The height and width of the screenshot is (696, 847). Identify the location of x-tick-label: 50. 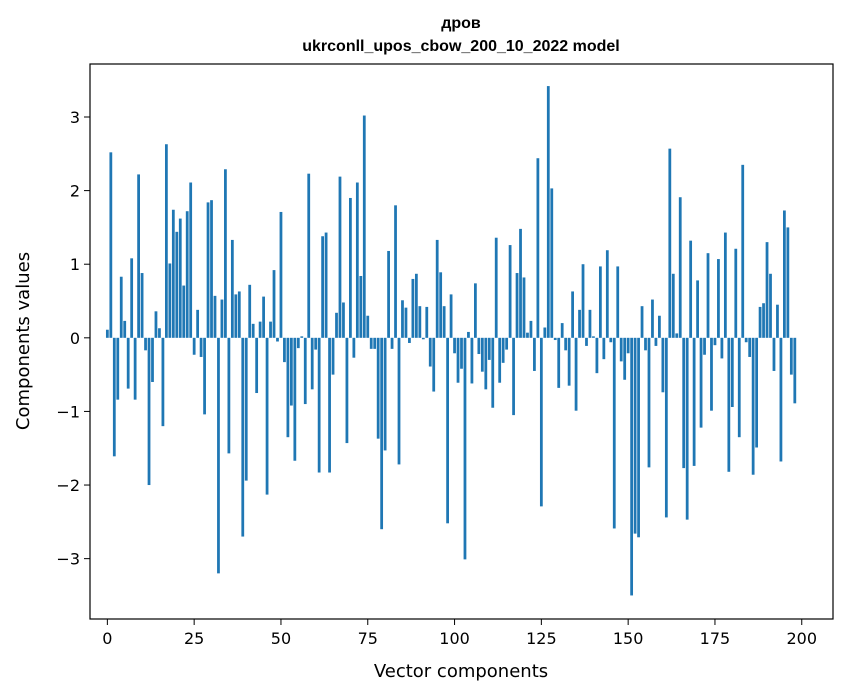
(281, 638).